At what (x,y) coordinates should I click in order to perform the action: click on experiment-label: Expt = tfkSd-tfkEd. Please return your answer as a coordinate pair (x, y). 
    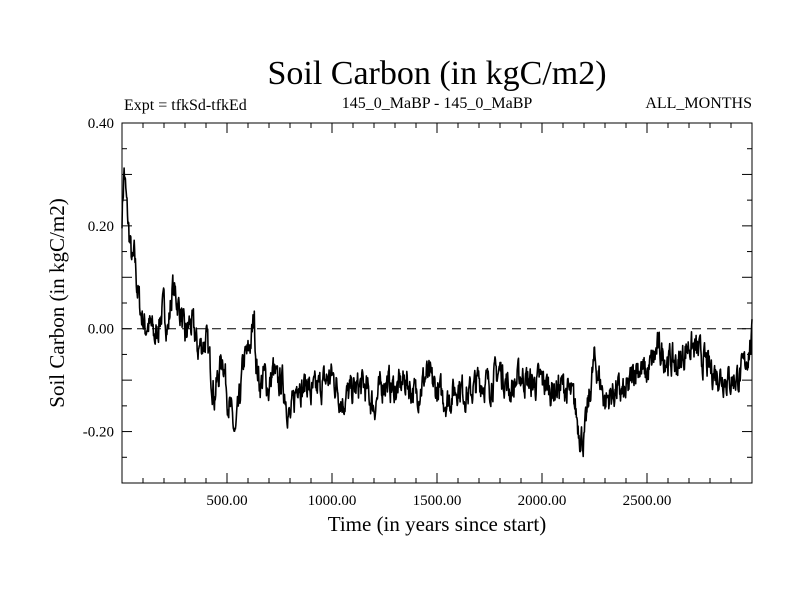
    Looking at the image, I should click on (185, 105).